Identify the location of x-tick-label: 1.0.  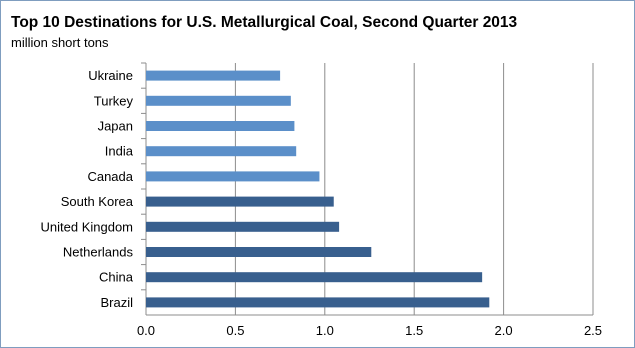
(325, 330).